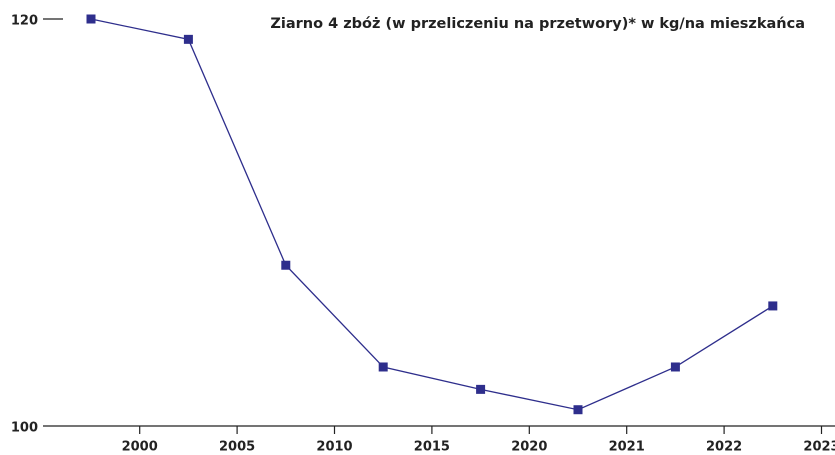 The image size is (835, 455). Describe the element at coordinates (529, 447) in the screenshot. I see `x-tick-label: 2020` at that location.